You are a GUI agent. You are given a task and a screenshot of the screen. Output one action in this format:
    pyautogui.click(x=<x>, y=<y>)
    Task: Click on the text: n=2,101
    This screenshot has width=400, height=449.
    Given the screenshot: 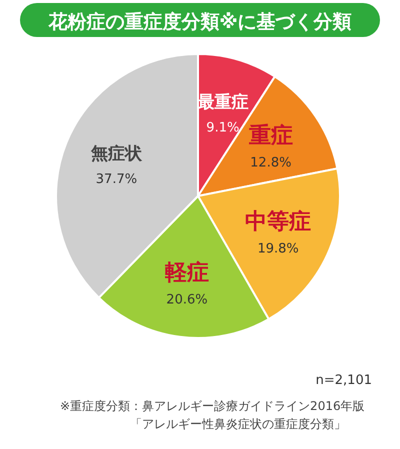 What is the action you would take?
    pyautogui.click(x=344, y=380)
    